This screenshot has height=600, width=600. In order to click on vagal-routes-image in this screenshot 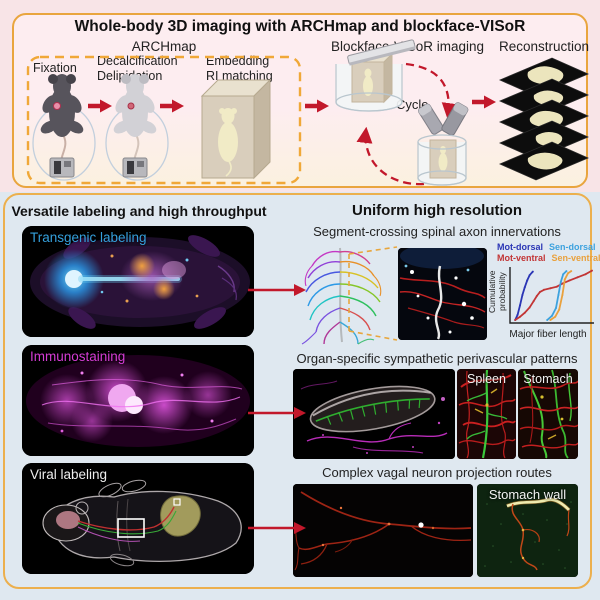, I will do `click(383, 530)`.